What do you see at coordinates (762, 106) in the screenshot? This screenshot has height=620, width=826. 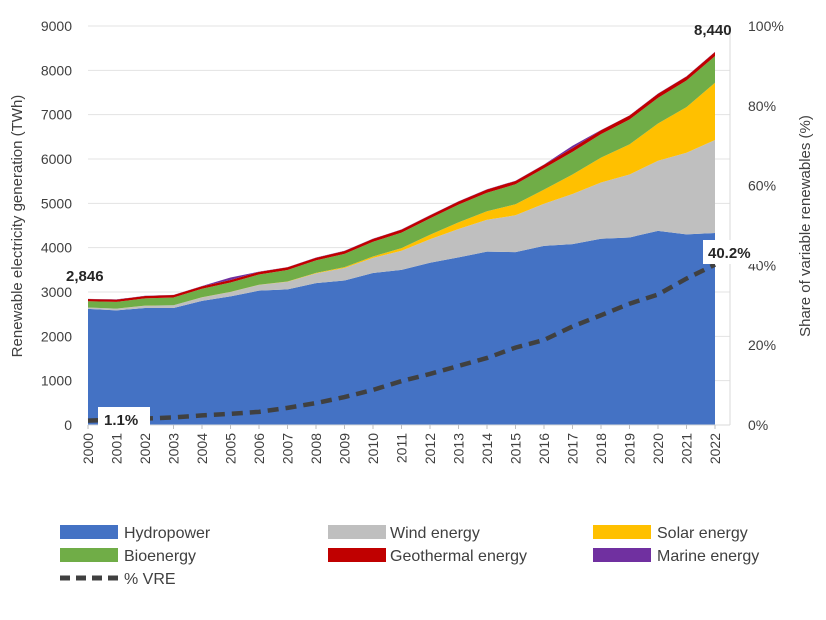 I see `y2-tick-label: 80%` at bounding box center [762, 106].